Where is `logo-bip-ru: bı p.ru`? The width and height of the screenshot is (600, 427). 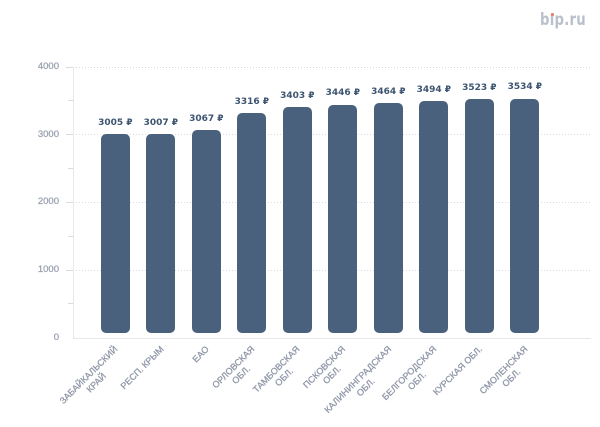 logo-bip-ru: bı p.ru is located at coordinates (563, 20).